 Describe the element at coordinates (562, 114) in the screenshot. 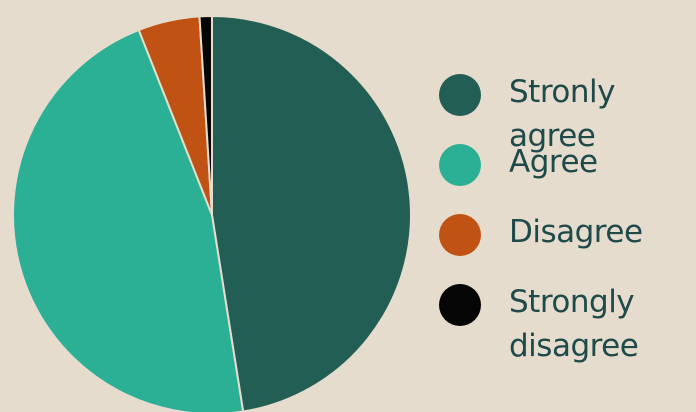

I see `legend-label-strongly-agree: Stronly agree` at that location.